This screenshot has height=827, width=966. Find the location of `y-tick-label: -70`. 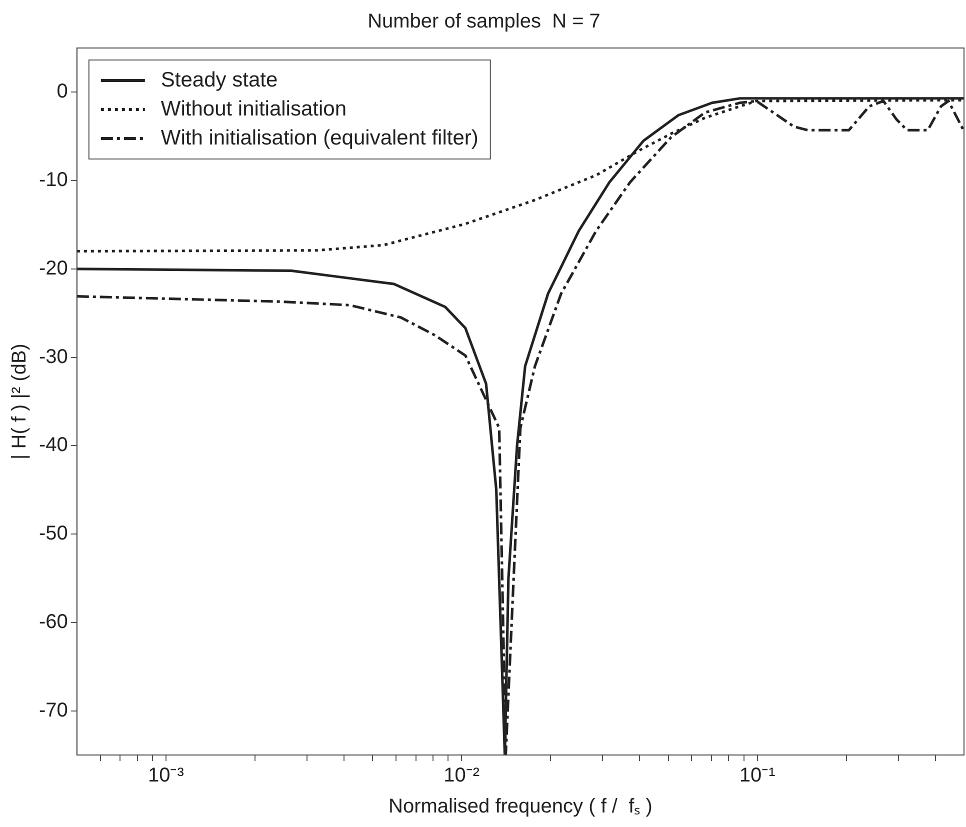

y-tick-label: -70 is located at coordinates (53, 710).